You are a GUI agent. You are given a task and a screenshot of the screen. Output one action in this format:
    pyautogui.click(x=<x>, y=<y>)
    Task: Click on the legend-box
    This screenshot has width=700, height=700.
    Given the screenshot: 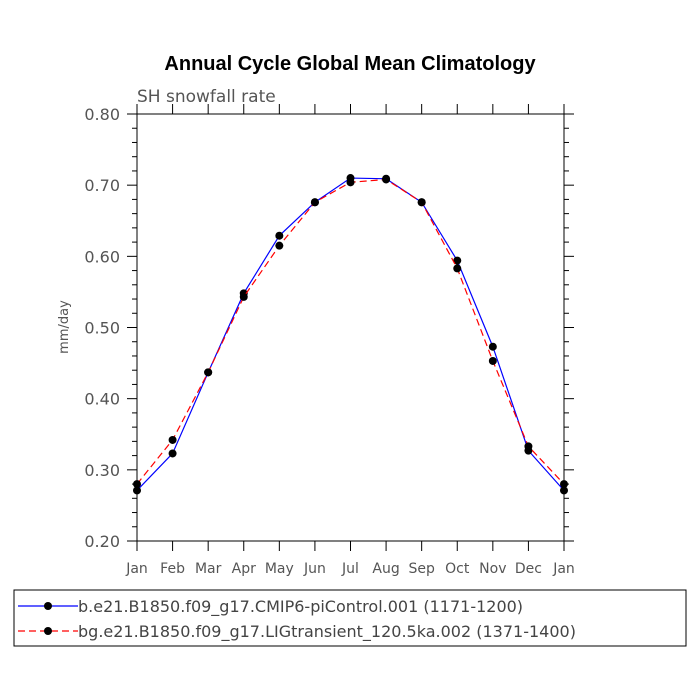 What is the action you would take?
    pyautogui.click(x=350, y=618)
    